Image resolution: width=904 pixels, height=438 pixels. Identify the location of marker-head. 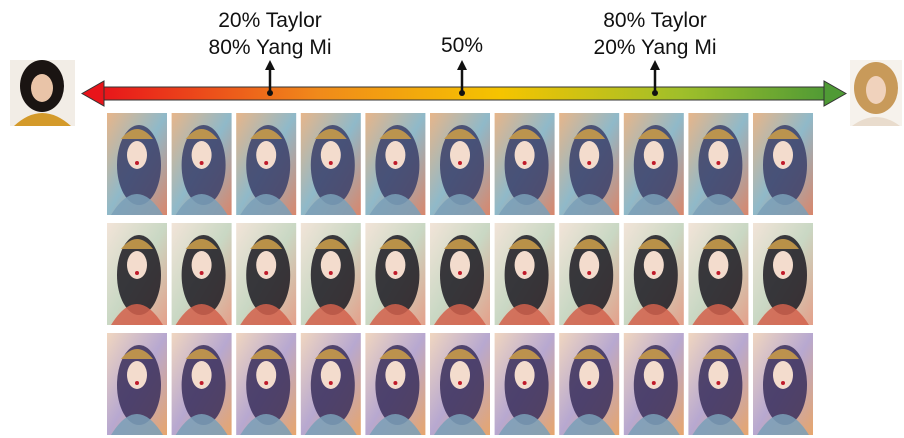
(462, 65).